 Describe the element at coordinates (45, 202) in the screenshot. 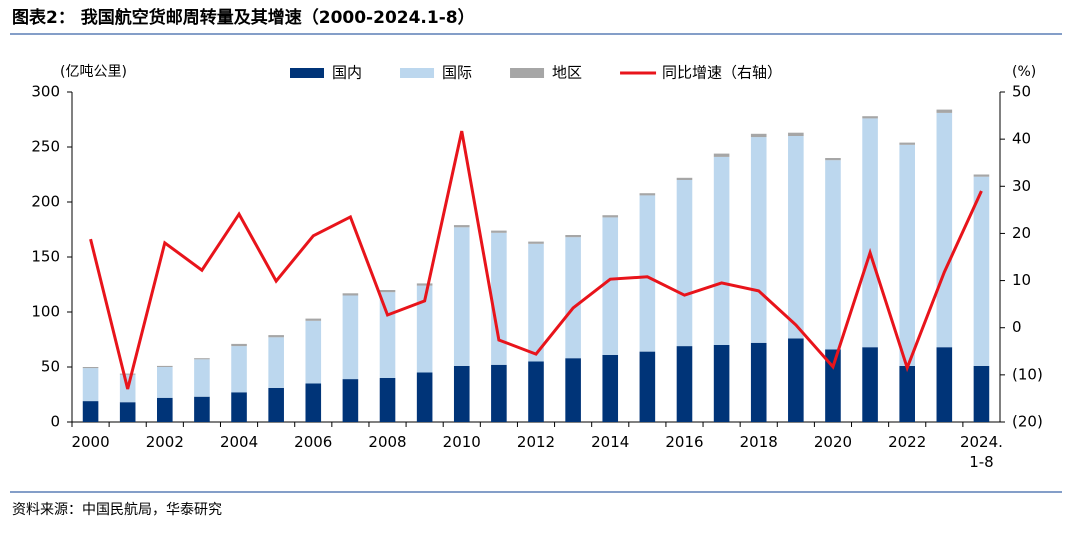

I see `y-tick-label: 200` at that location.